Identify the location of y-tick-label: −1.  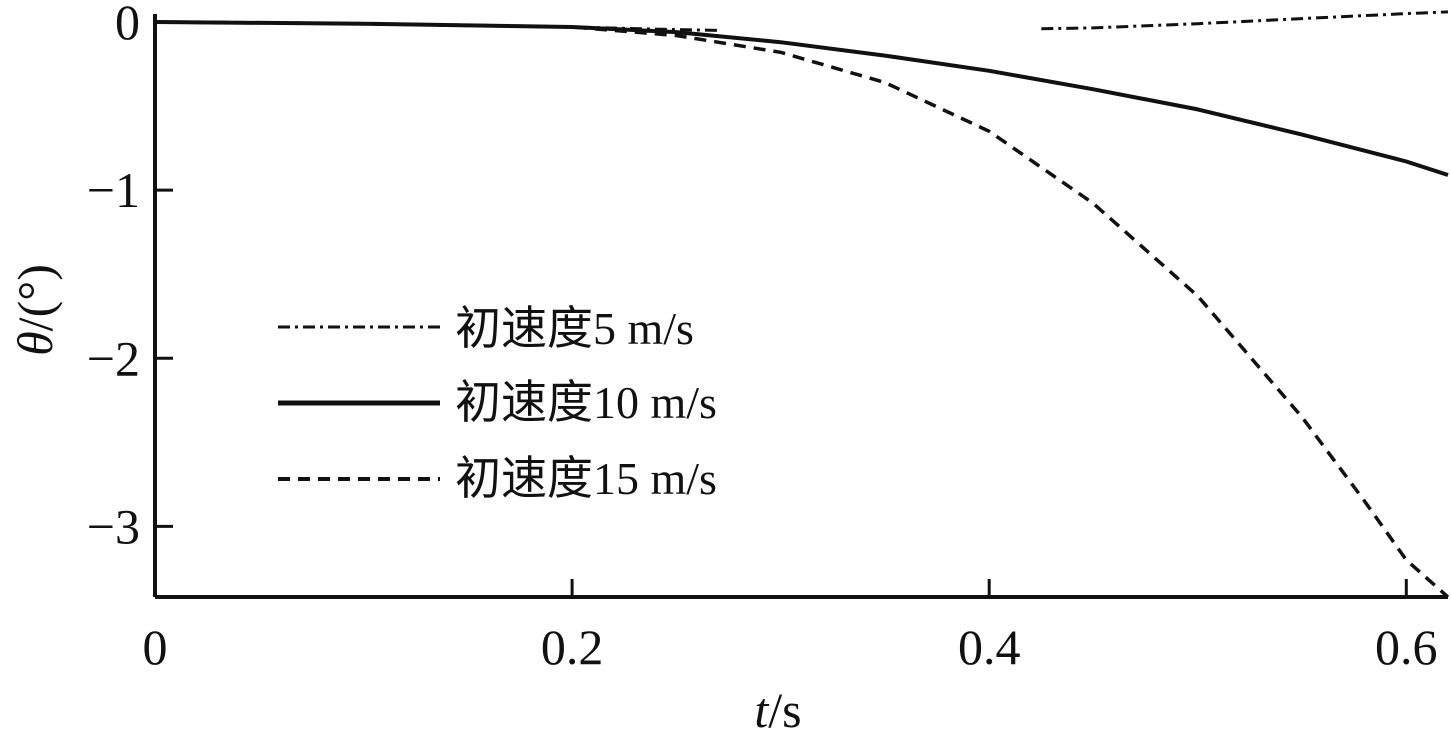
(113, 190).